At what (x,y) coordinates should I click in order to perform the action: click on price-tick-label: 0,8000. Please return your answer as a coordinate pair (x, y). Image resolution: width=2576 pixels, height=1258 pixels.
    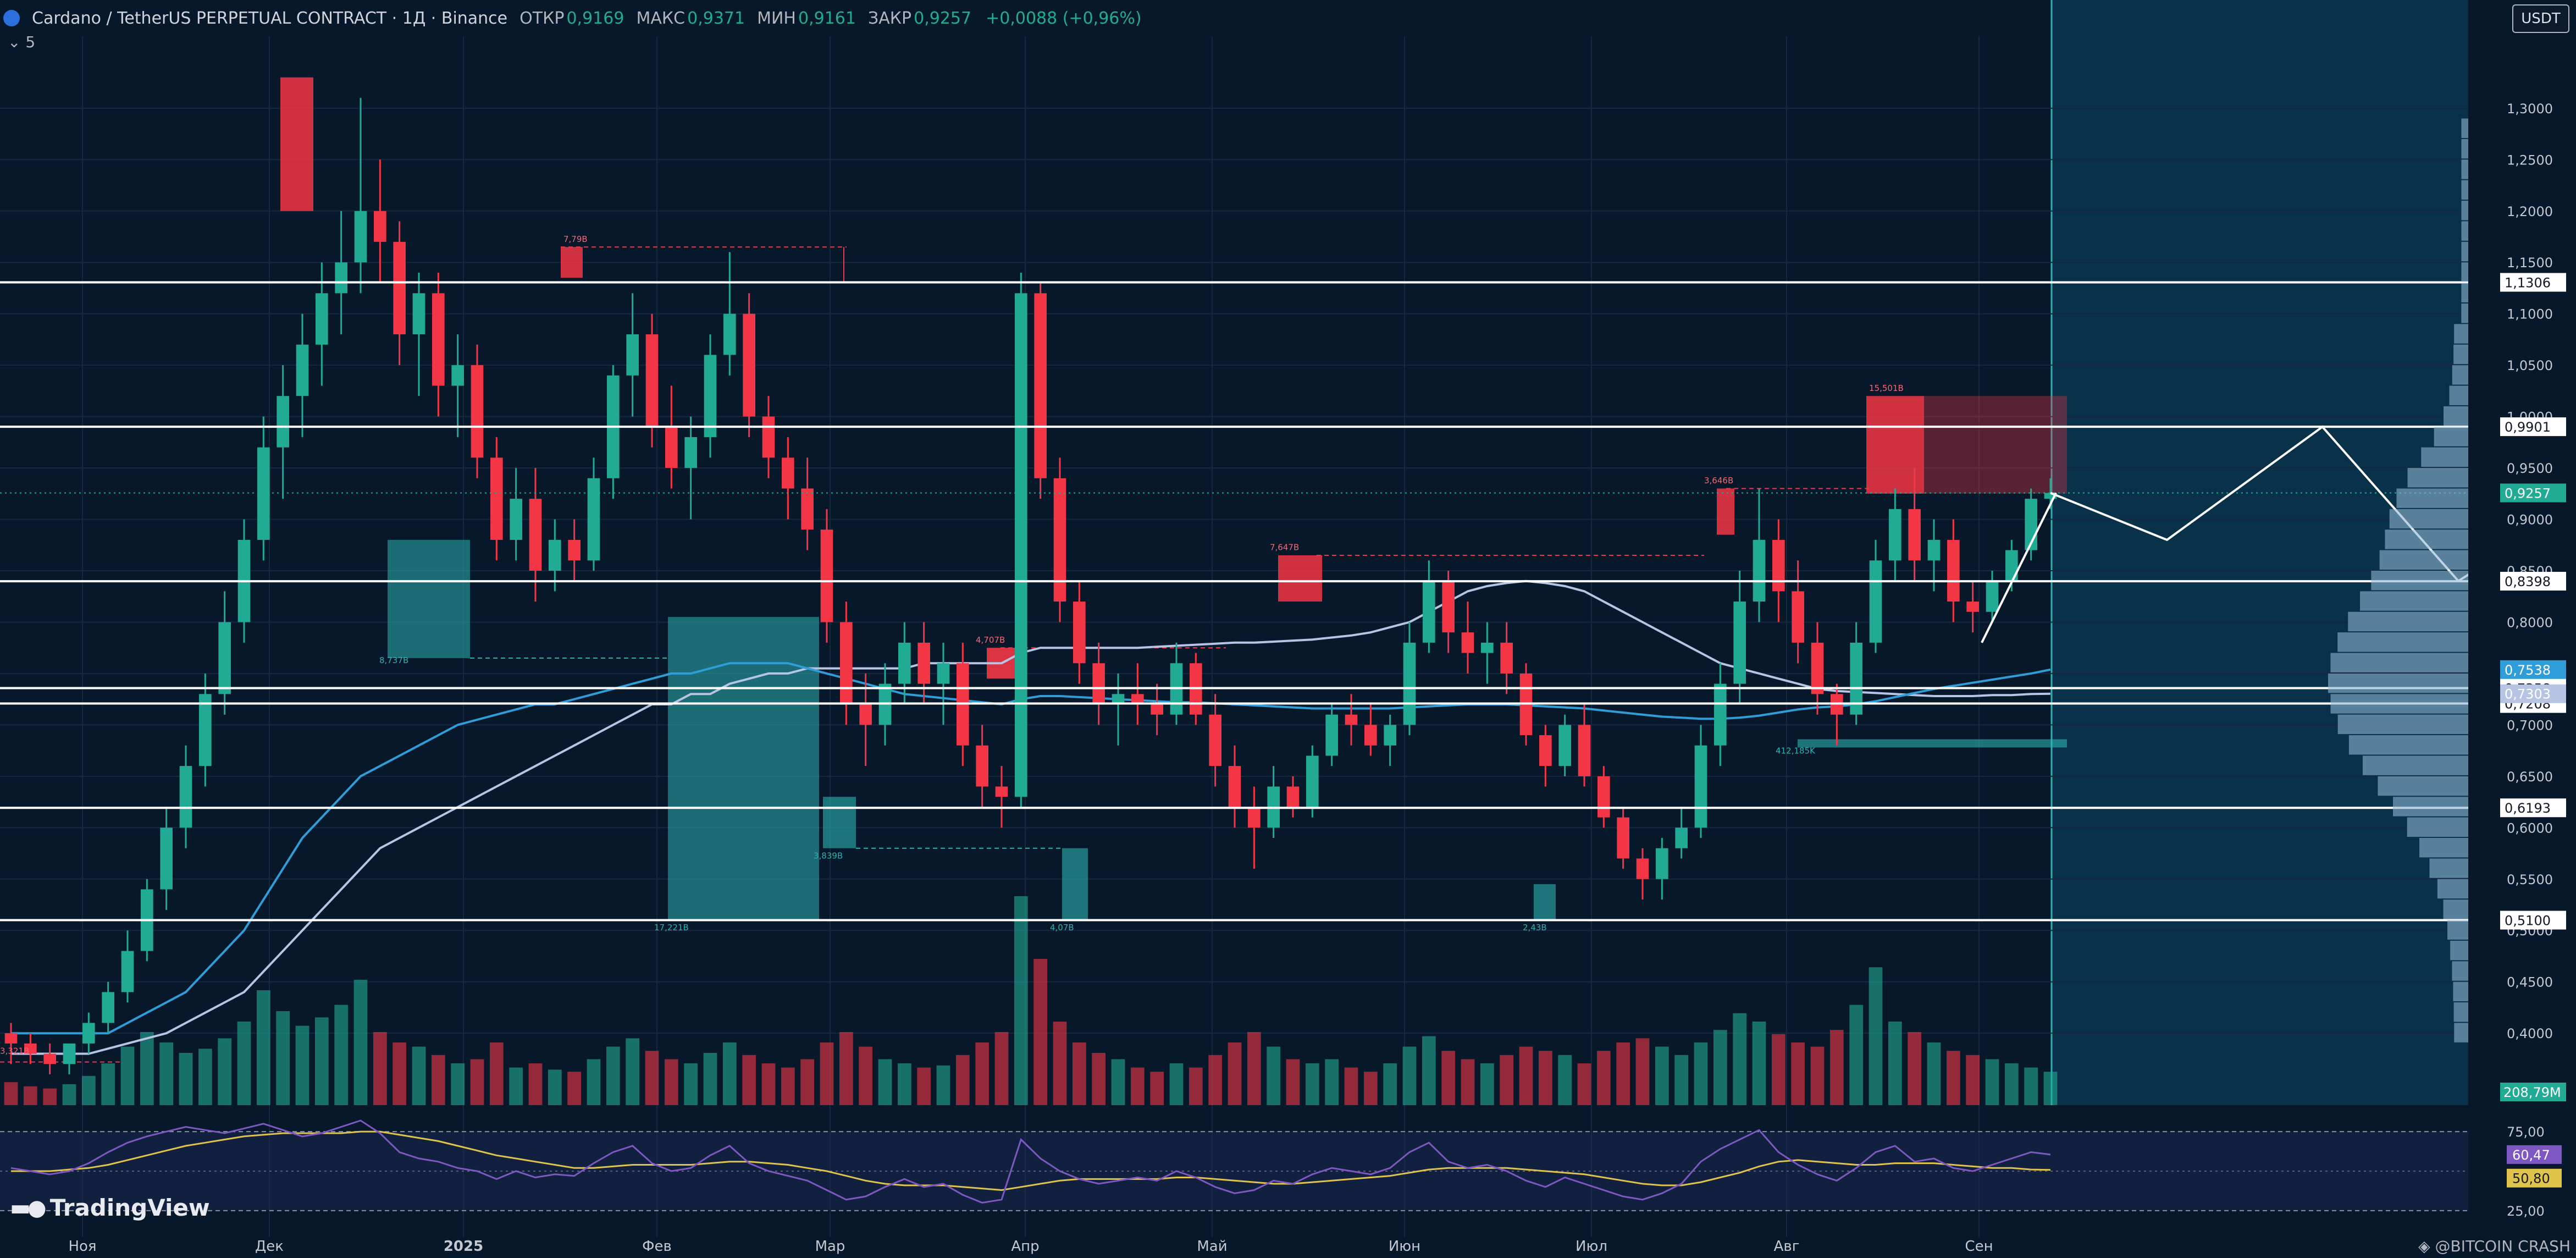
    Looking at the image, I should click on (2530, 622).